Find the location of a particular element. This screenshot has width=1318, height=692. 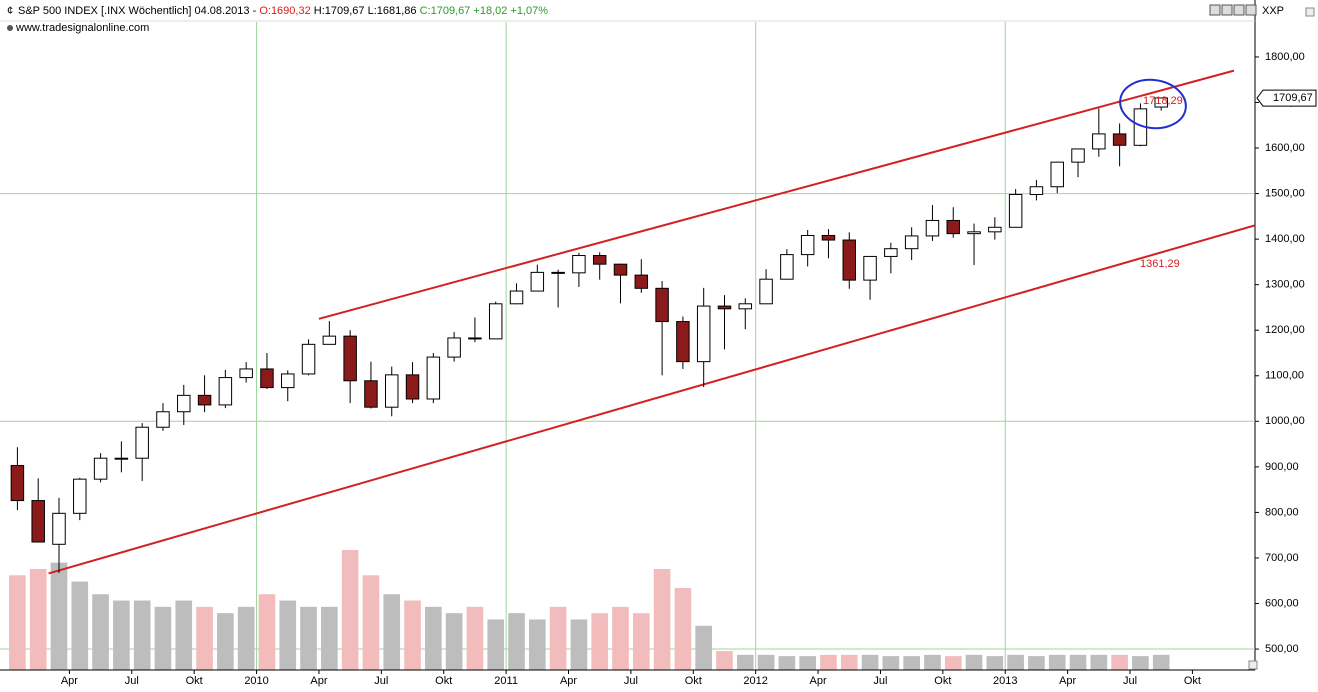

price-badge-label: 1709,67 is located at coordinates (1293, 98).